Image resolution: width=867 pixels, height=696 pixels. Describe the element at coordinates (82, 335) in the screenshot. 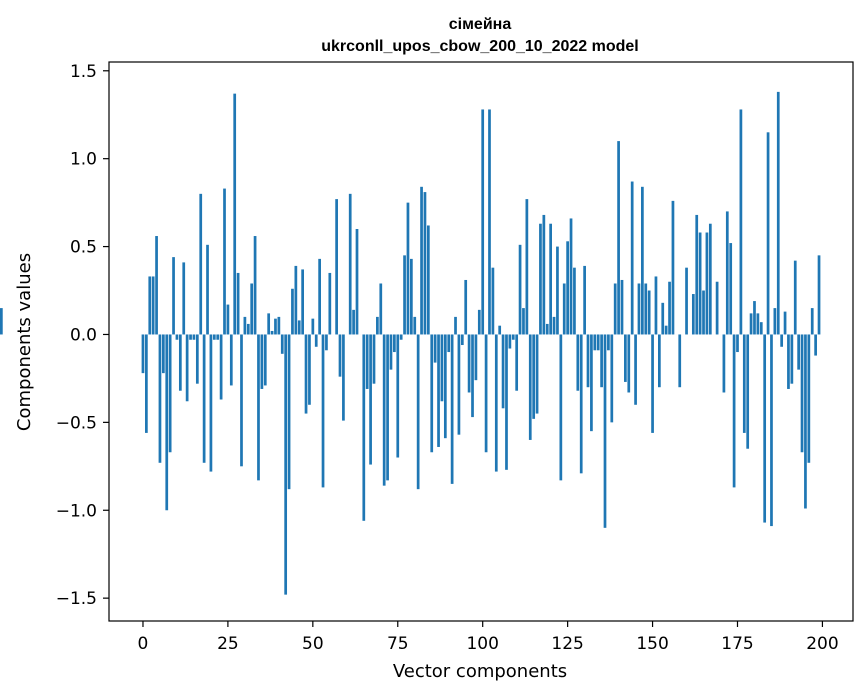

I see `y-axis-ticks: −1.5 −1.0 −0.5 0.0 0.5 1.0 1.5` at that location.